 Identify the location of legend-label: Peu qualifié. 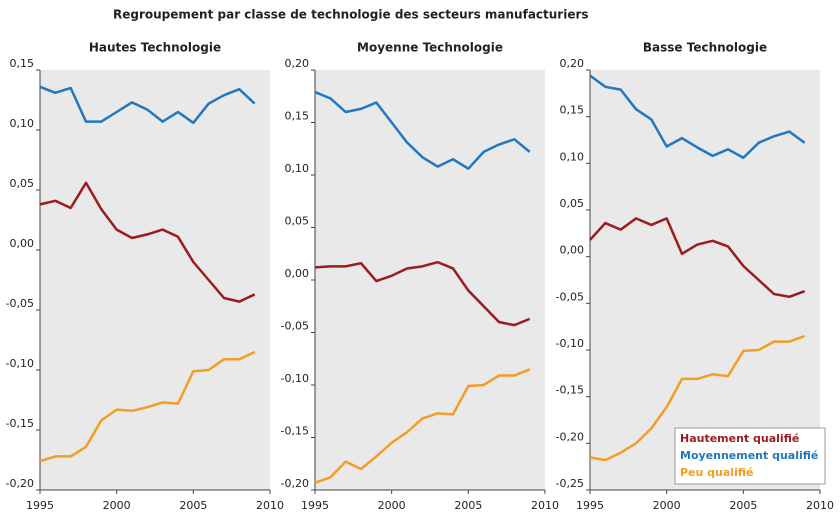
(716, 472).